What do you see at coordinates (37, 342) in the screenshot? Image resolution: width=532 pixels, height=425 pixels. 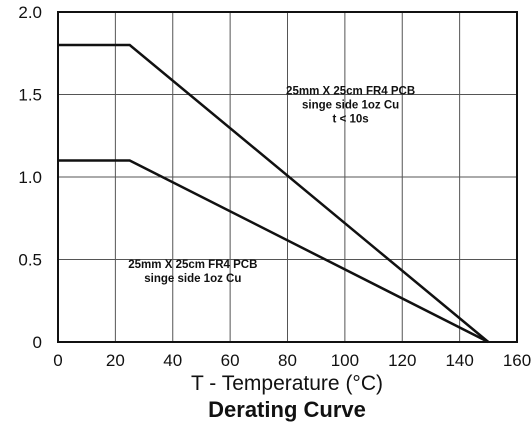 I see `y-tick-label: 0` at bounding box center [37, 342].